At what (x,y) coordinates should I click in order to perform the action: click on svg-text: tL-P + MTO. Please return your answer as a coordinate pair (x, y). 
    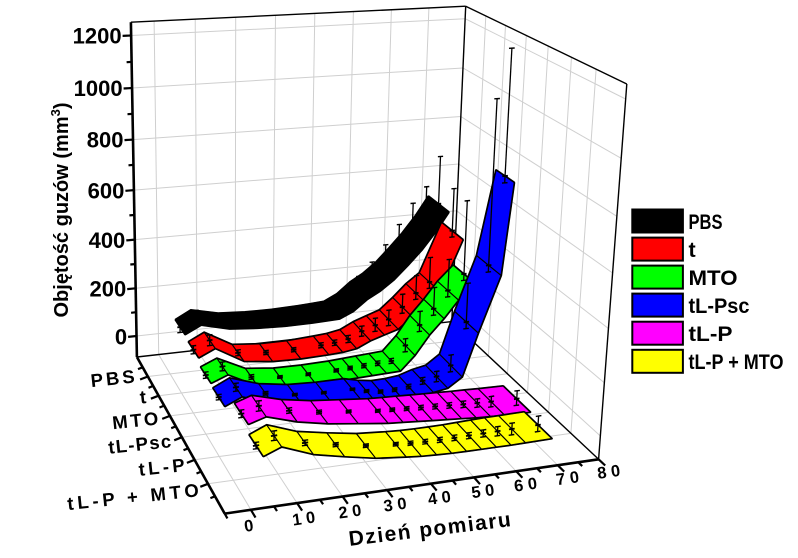
    Looking at the image, I should click on (736, 362).